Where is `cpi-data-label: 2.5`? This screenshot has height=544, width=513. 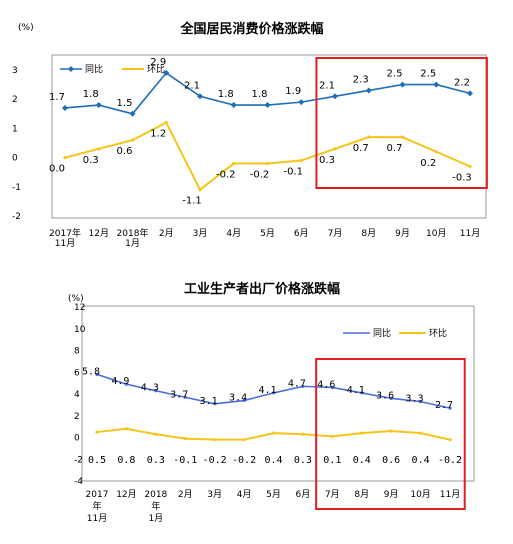 cpi-data-label: 2.5 is located at coordinates (395, 74).